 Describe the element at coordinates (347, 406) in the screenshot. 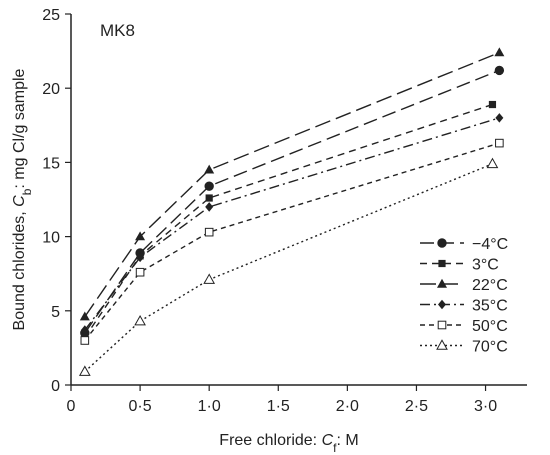

I see `x-tick-label: 2·0` at that location.